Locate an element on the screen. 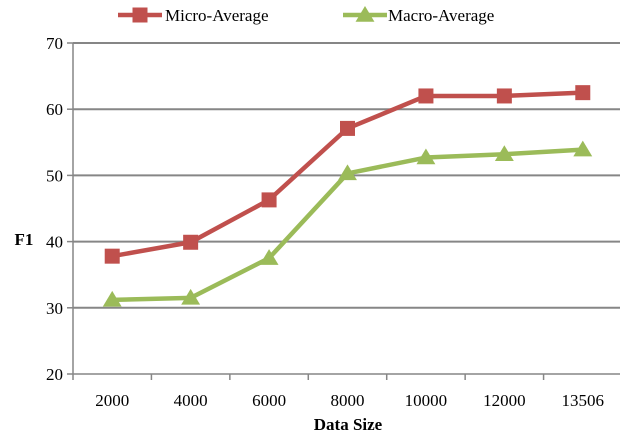 The image size is (620, 435). y-tick-label: 50 is located at coordinates (54, 175).